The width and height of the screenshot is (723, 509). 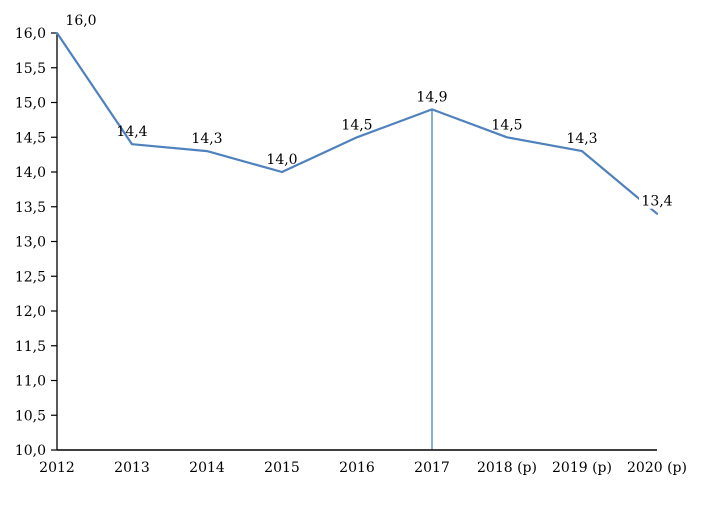 What do you see at coordinates (281, 160) in the screenshot?
I see `data-point-label: 14,0` at bounding box center [281, 160].